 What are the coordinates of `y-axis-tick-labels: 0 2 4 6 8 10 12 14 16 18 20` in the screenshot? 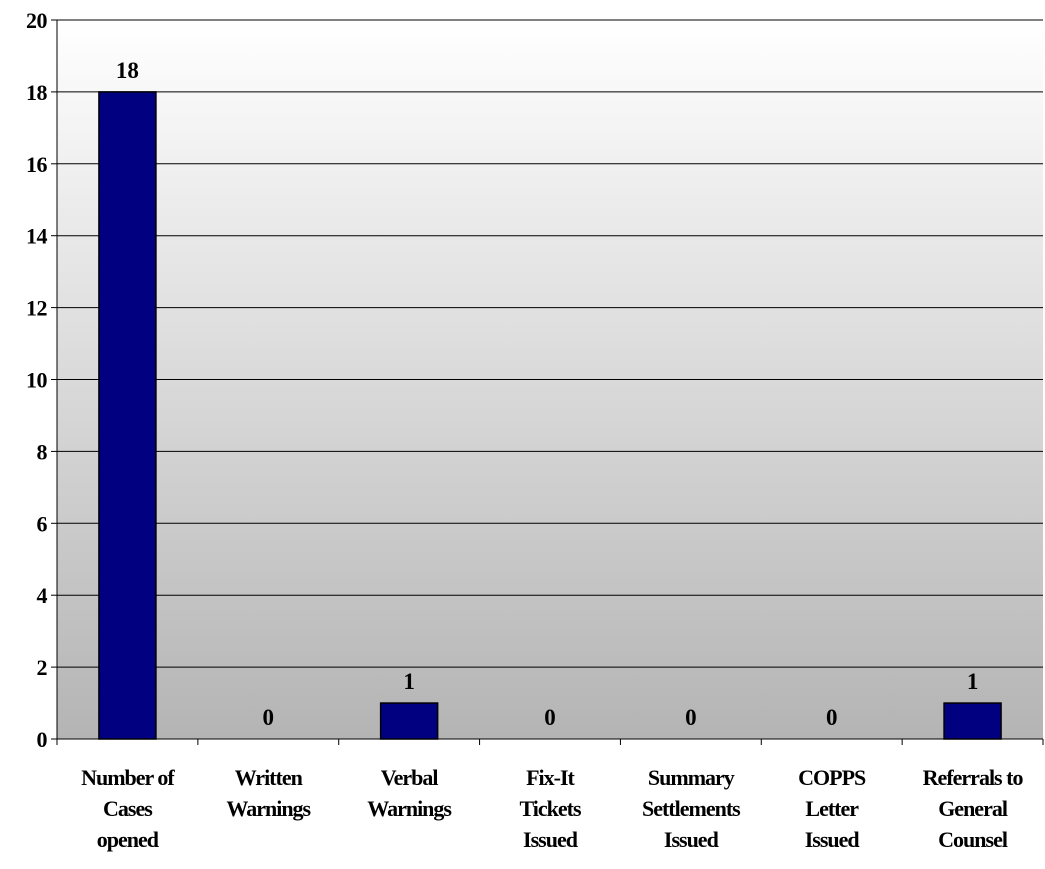 It's located at (37, 380).